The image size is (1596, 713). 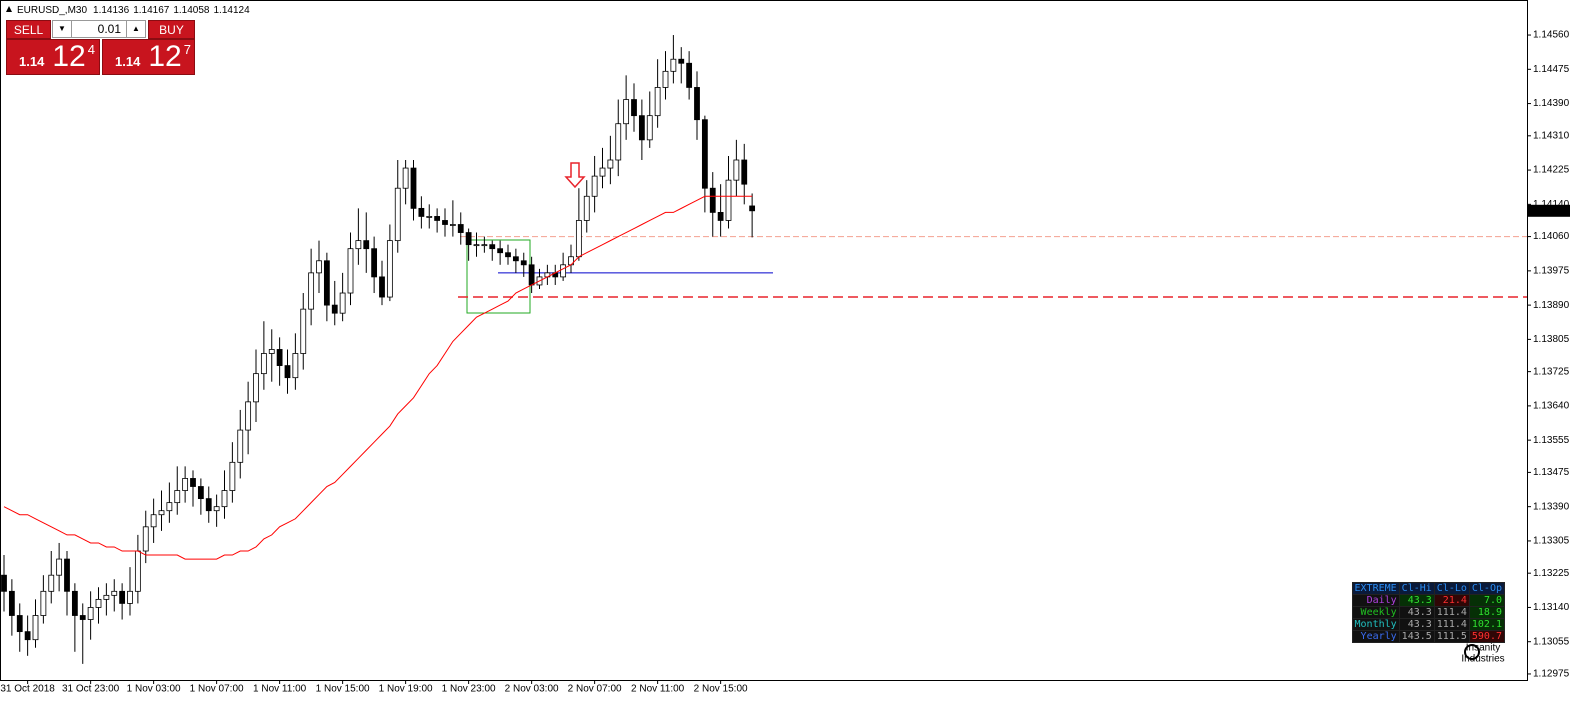 I want to click on sell-button: SELL, so click(x=28, y=29).